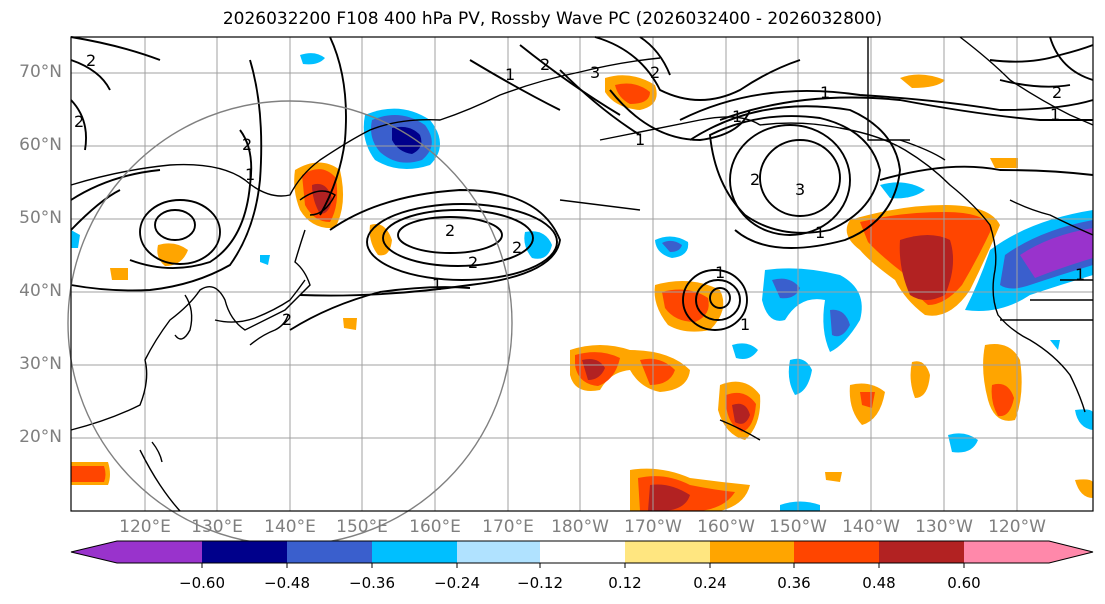 The height and width of the screenshot is (604, 1105). Describe the element at coordinates (287, 583) in the screenshot. I see `colorbar-tick-label: −0.48` at that location.